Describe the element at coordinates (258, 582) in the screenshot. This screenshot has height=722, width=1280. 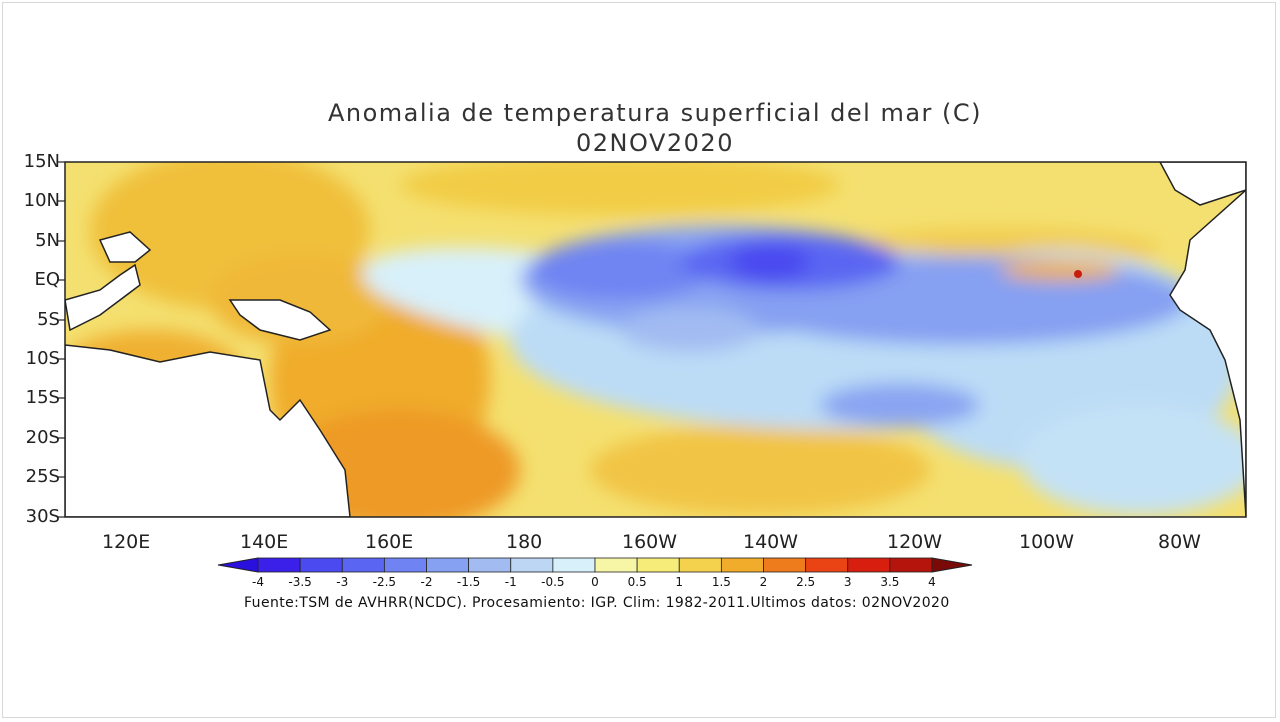
I see `colorbar-tick-label: -4` at that location.